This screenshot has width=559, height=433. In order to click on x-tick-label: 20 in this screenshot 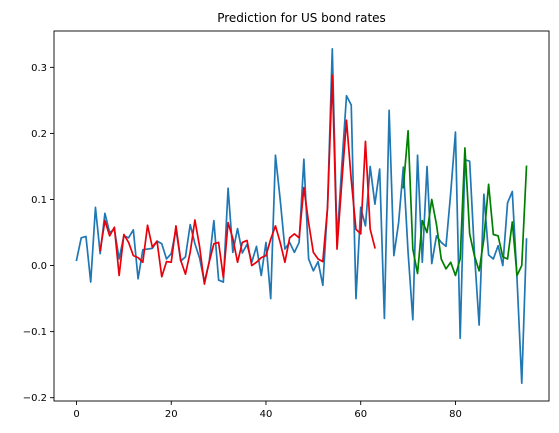, I will do `click(171, 414)`.